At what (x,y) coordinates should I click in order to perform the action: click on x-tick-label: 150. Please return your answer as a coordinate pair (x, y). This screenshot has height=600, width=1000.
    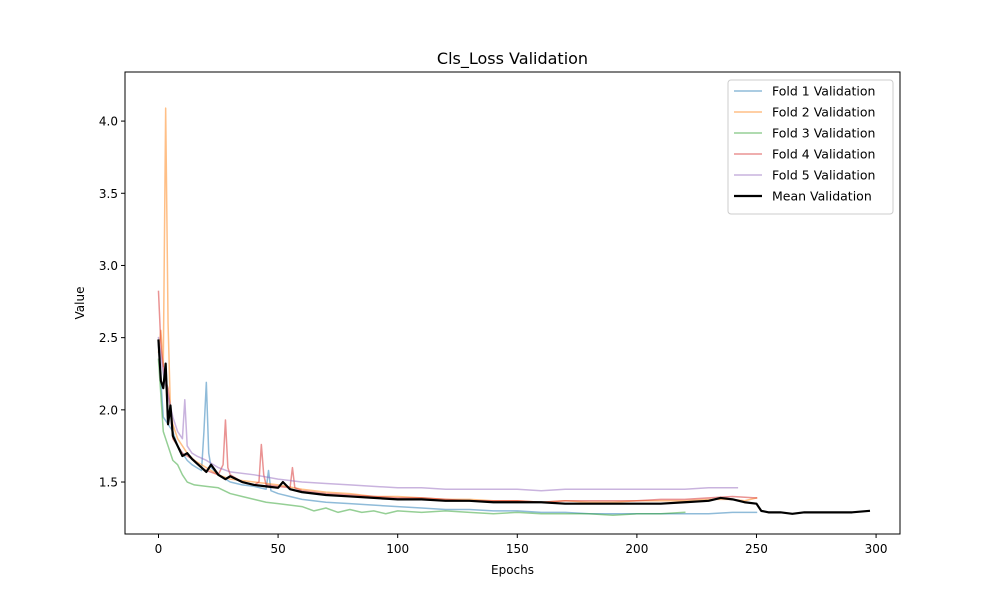
    Looking at the image, I should click on (517, 549).